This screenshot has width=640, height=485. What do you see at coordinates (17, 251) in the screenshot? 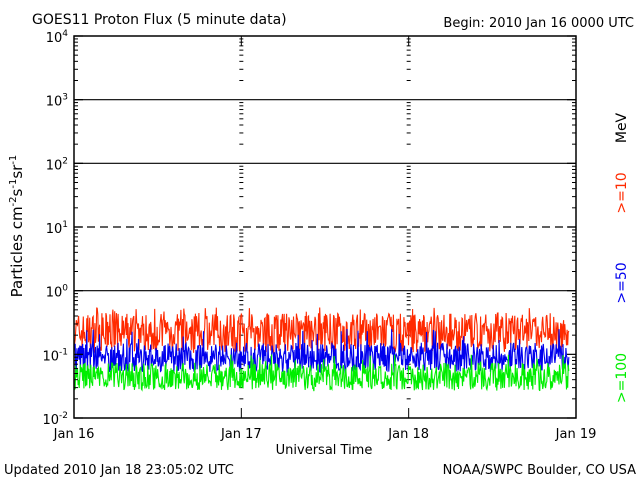
I see `y-axis-label-main: Particles cm` at bounding box center [17, 251].